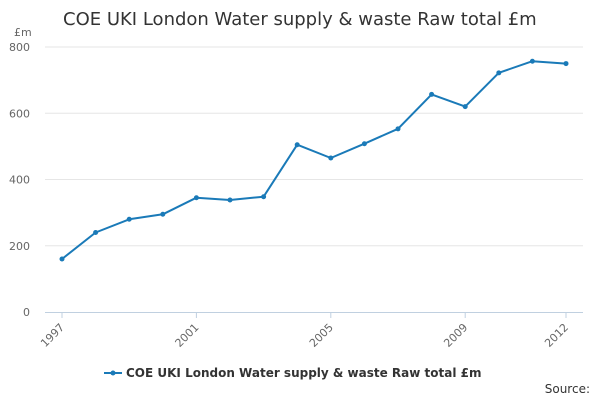  What do you see at coordinates (499, 73) in the screenshot?
I see `data-point-2010` at bounding box center [499, 73].